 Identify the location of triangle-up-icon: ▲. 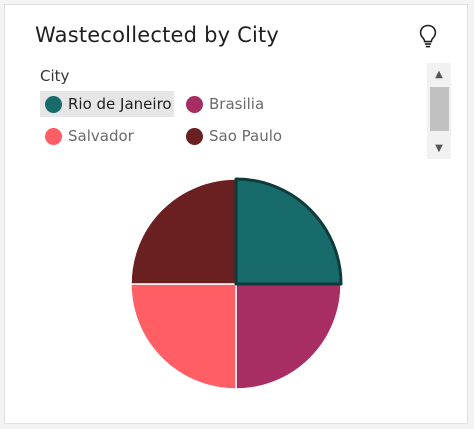
(439, 74).